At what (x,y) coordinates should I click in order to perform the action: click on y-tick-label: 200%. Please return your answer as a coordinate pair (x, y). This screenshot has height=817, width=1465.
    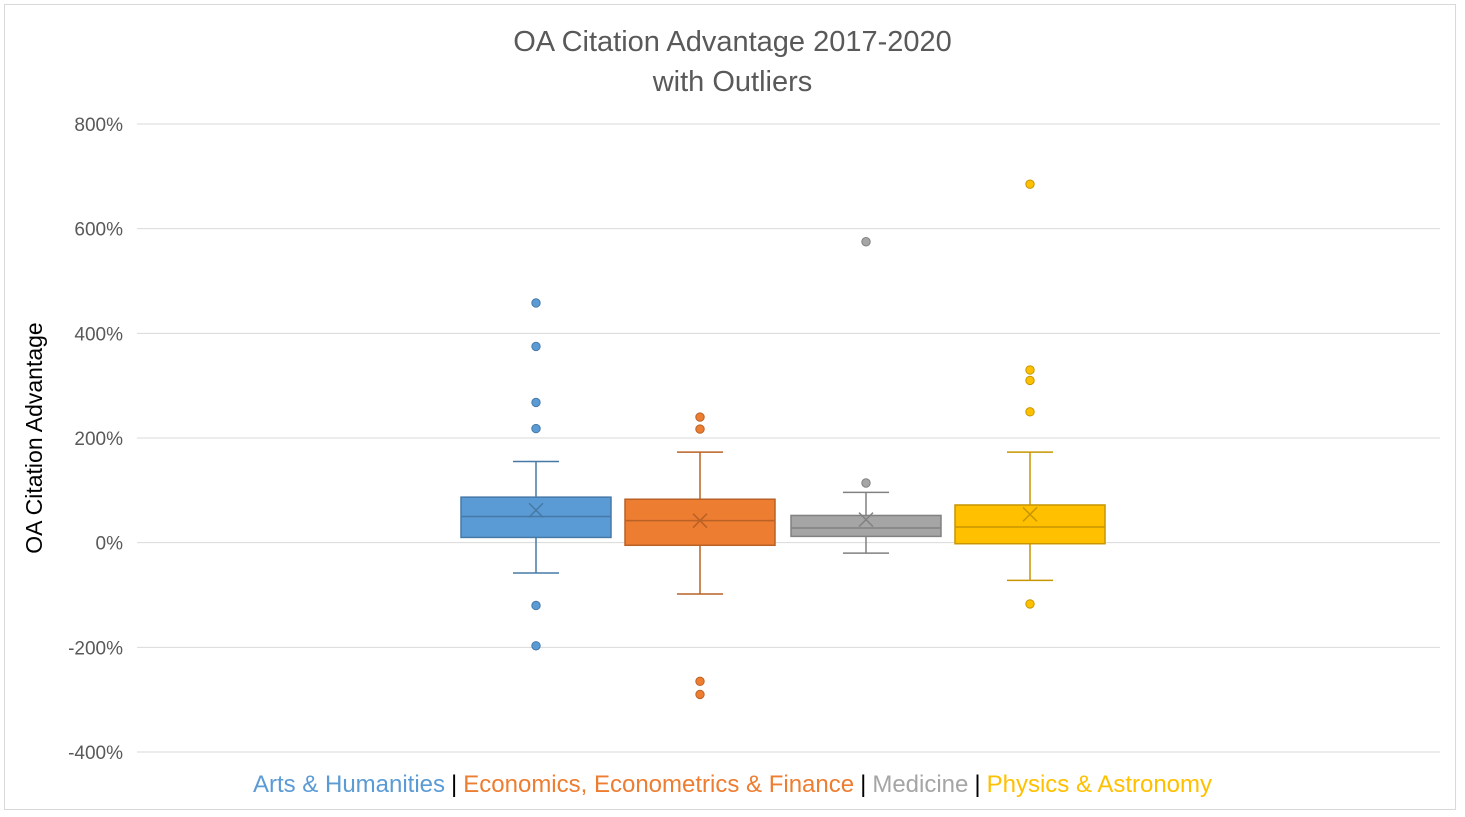
    Looking at the image, I should click on (98, 439).